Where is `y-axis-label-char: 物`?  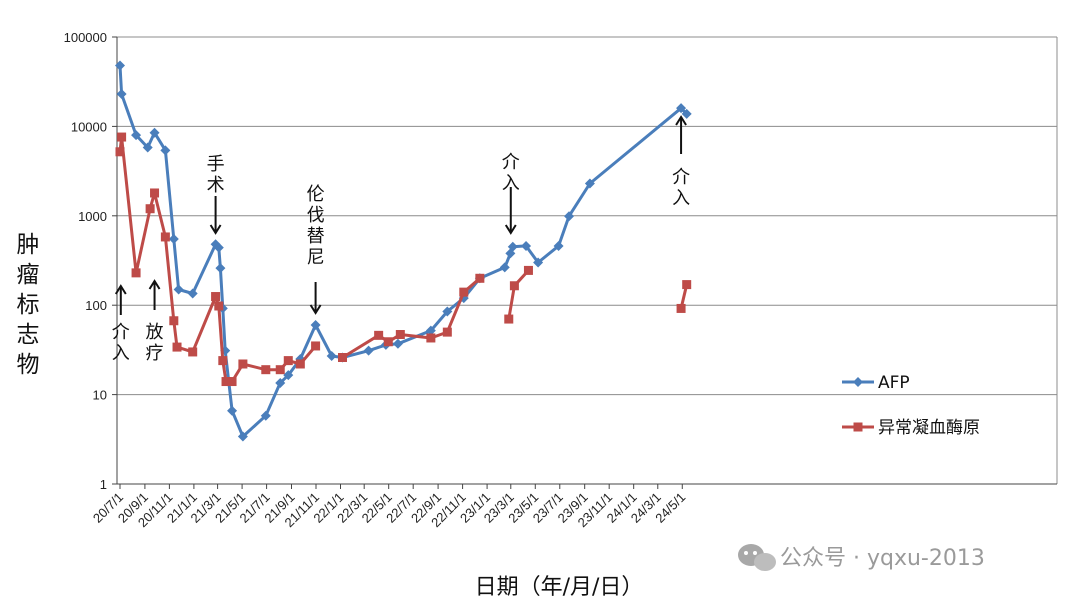 y-axis-label-char: 物 is located at coordinates (28, 365).